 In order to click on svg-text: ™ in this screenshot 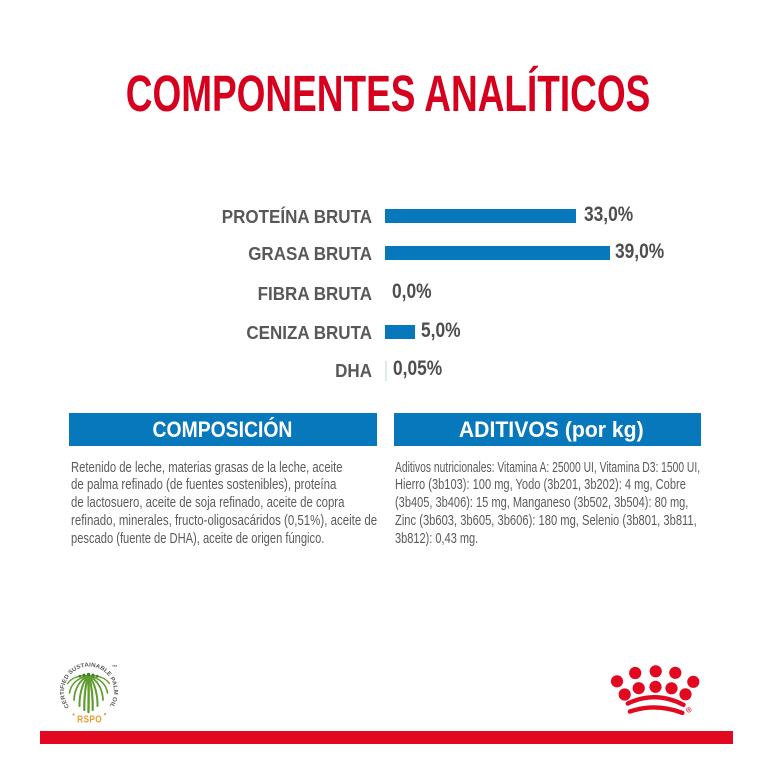, I will do `click(115, 667)`.